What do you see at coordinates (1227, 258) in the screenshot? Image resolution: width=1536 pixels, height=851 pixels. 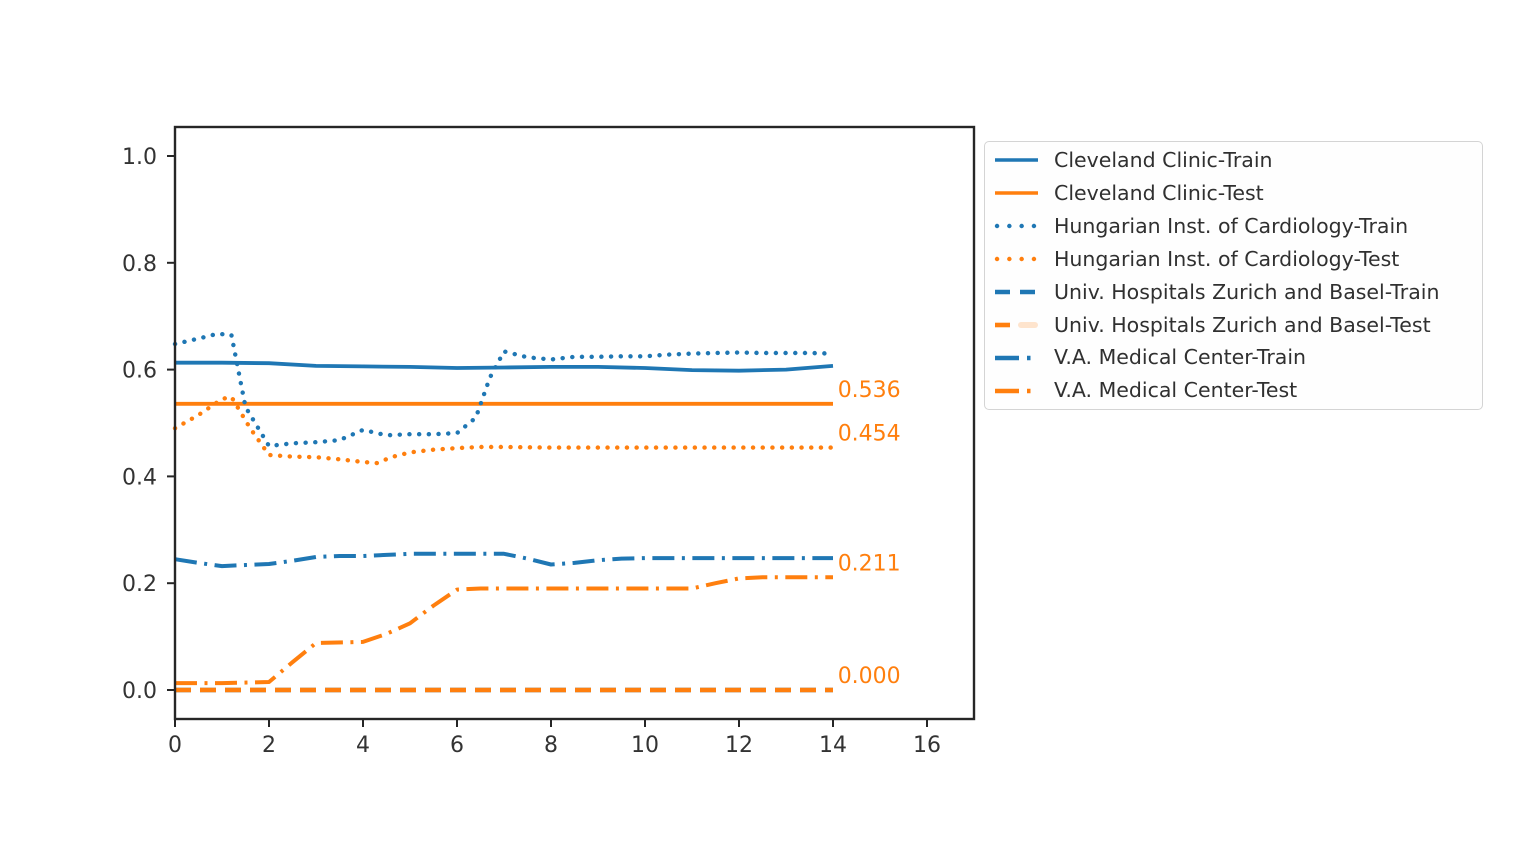 I see `legend-label: Hungarian Inst. of Cardiology-Test` at bounding box center [1227, 258].